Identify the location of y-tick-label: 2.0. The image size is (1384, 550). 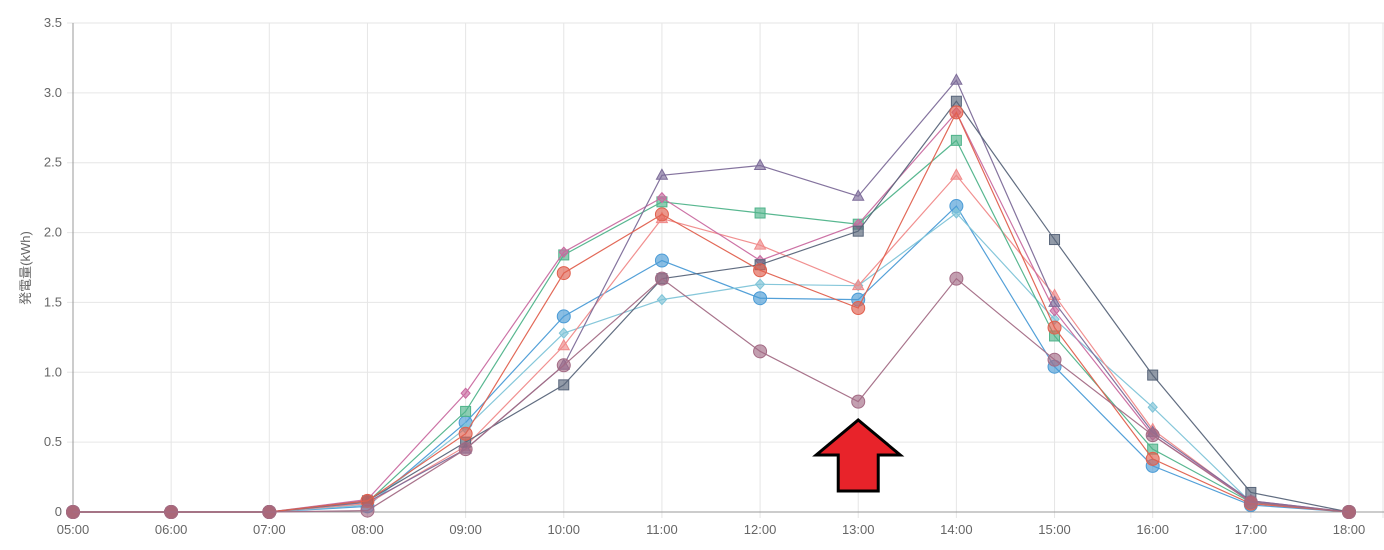
(53, 232).